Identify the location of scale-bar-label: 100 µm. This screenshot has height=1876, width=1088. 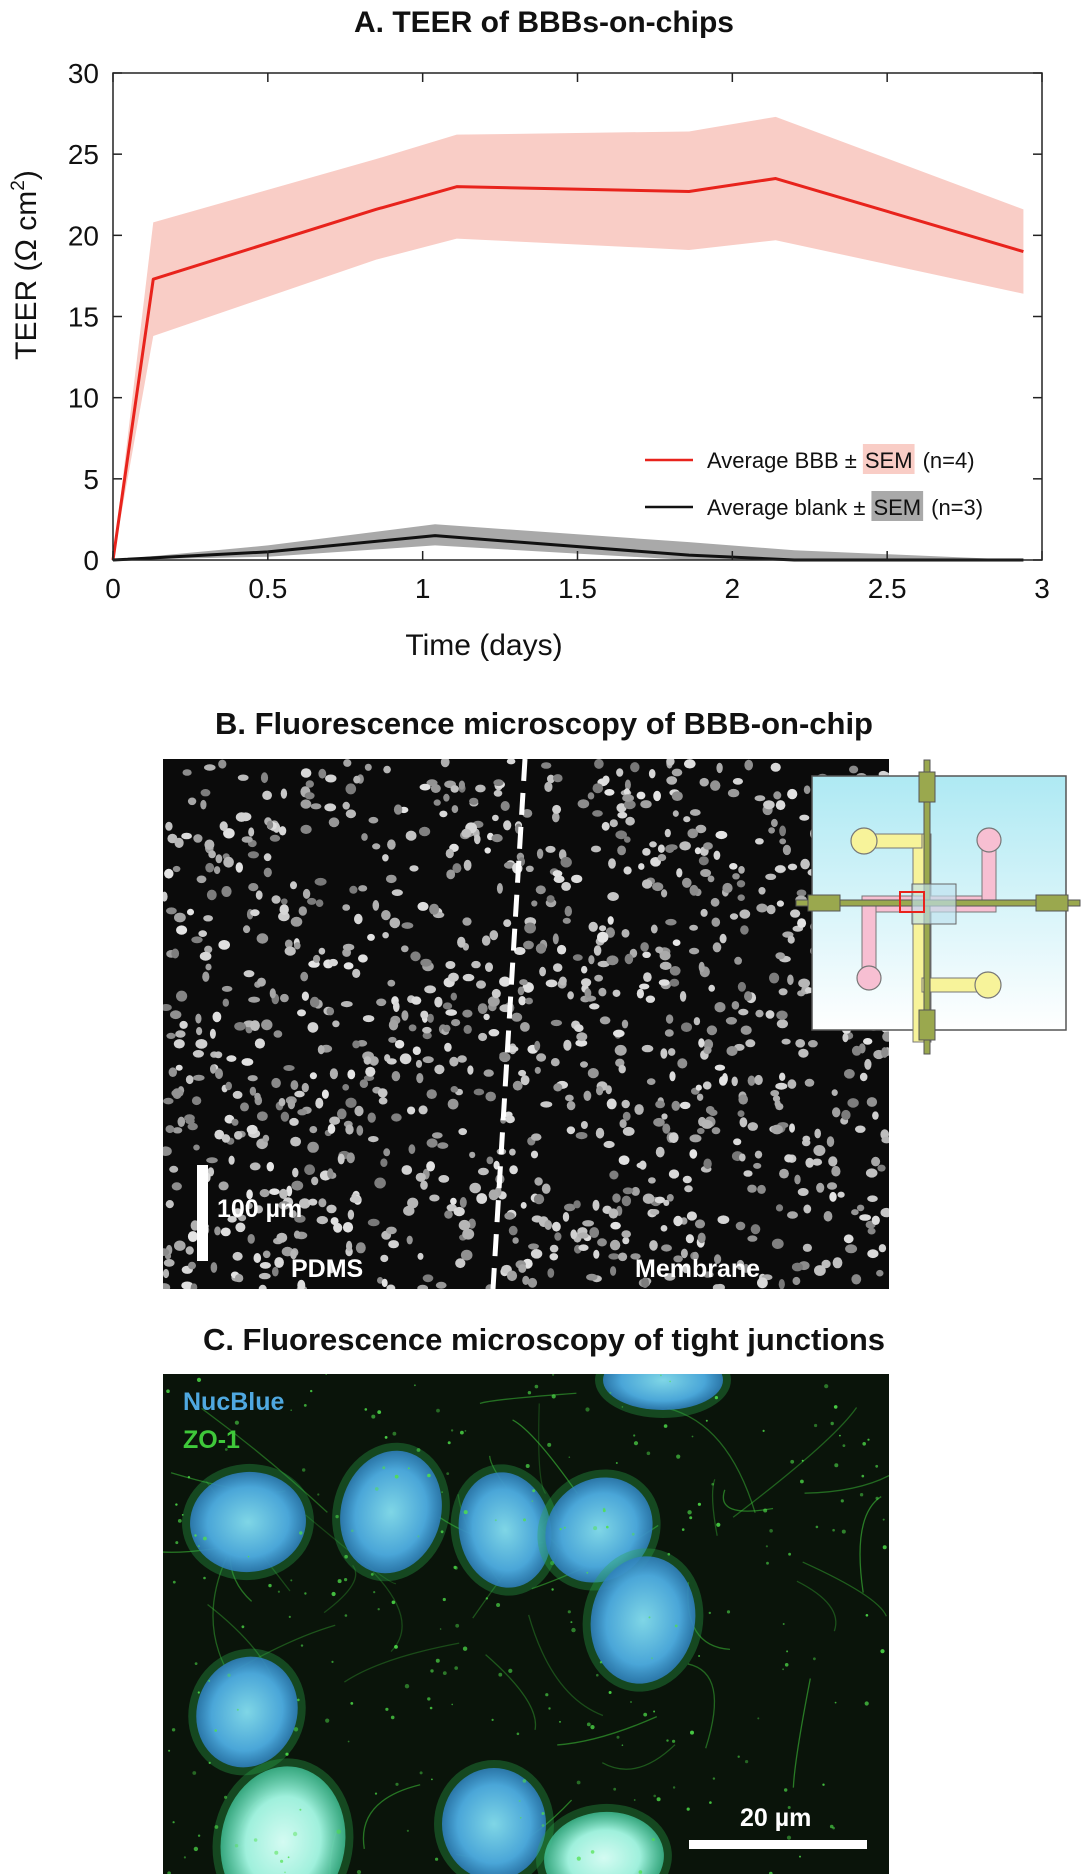
(260, 1209).